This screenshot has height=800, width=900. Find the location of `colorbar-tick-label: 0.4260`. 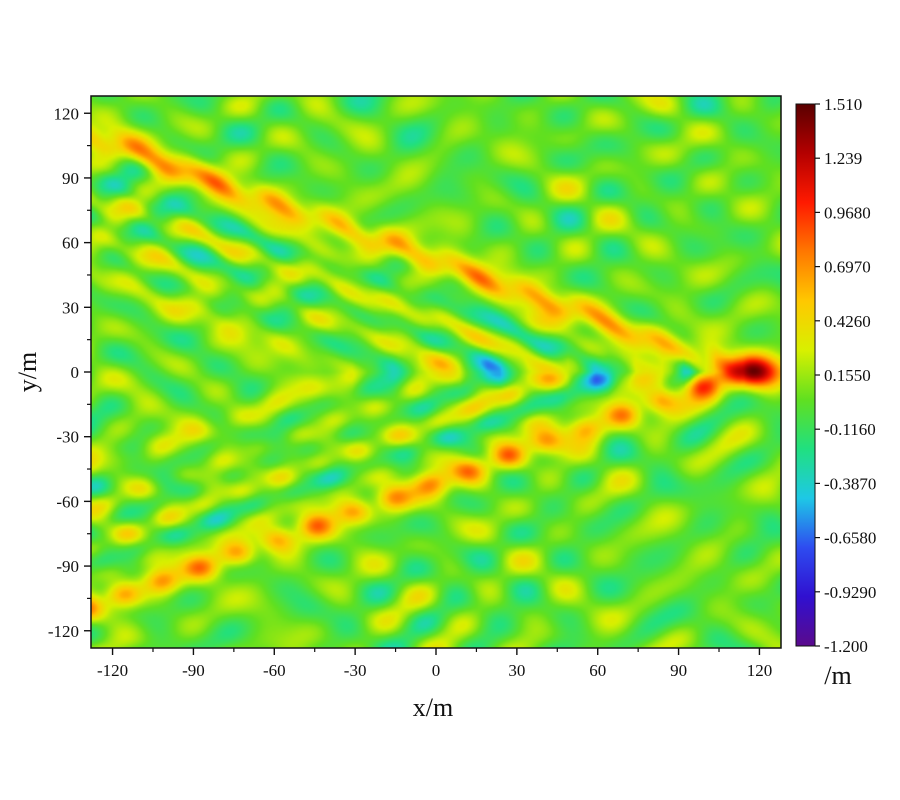

colorbar-tick-label: 0.4260 is located at coordinates (847, 321).